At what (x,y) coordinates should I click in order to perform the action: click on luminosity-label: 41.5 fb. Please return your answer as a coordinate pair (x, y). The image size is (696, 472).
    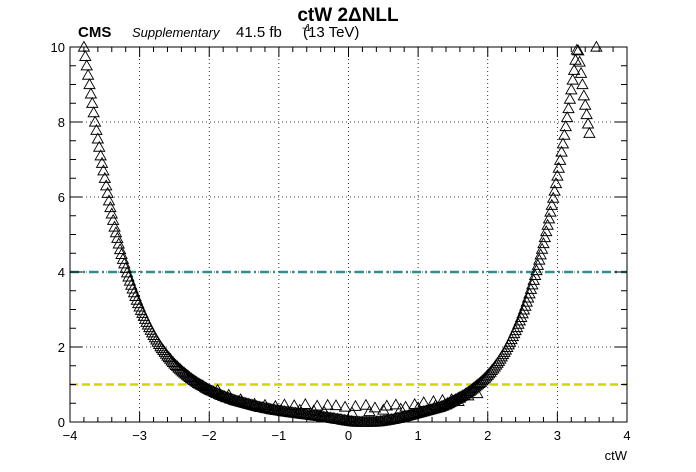
    Looking at the image, I should click on (259, 32).